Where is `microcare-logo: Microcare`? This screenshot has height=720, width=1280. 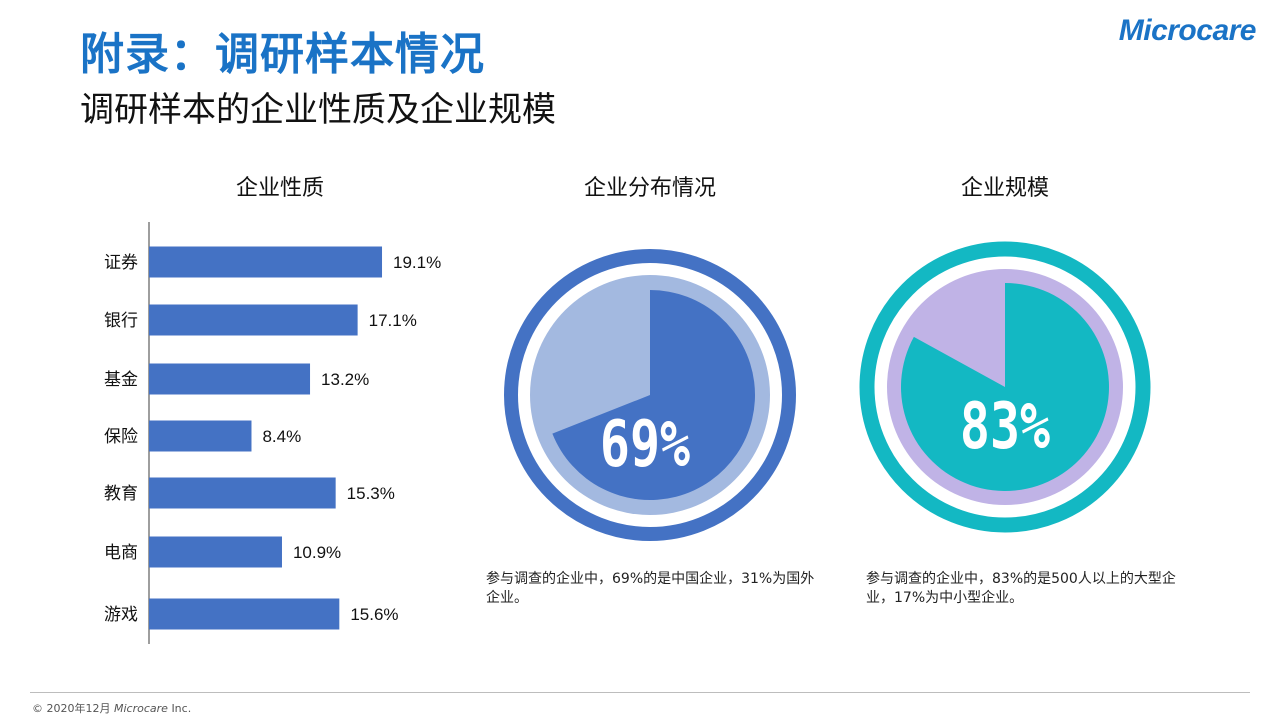
microcare-logo: Microcare is located at coordinates (1187, 30).